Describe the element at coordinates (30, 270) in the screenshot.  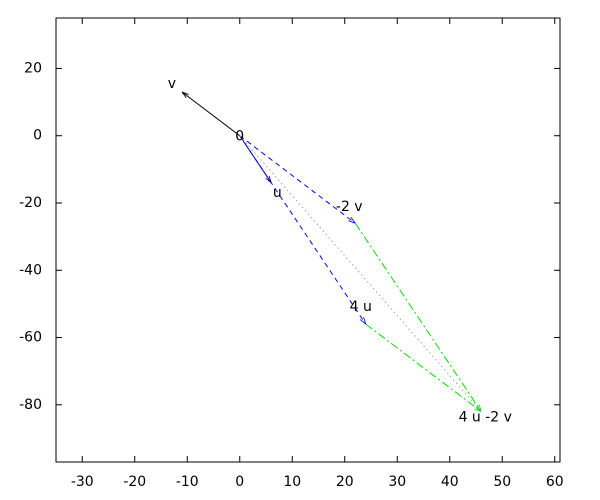
I see `y-tick-label: -40` at that location.